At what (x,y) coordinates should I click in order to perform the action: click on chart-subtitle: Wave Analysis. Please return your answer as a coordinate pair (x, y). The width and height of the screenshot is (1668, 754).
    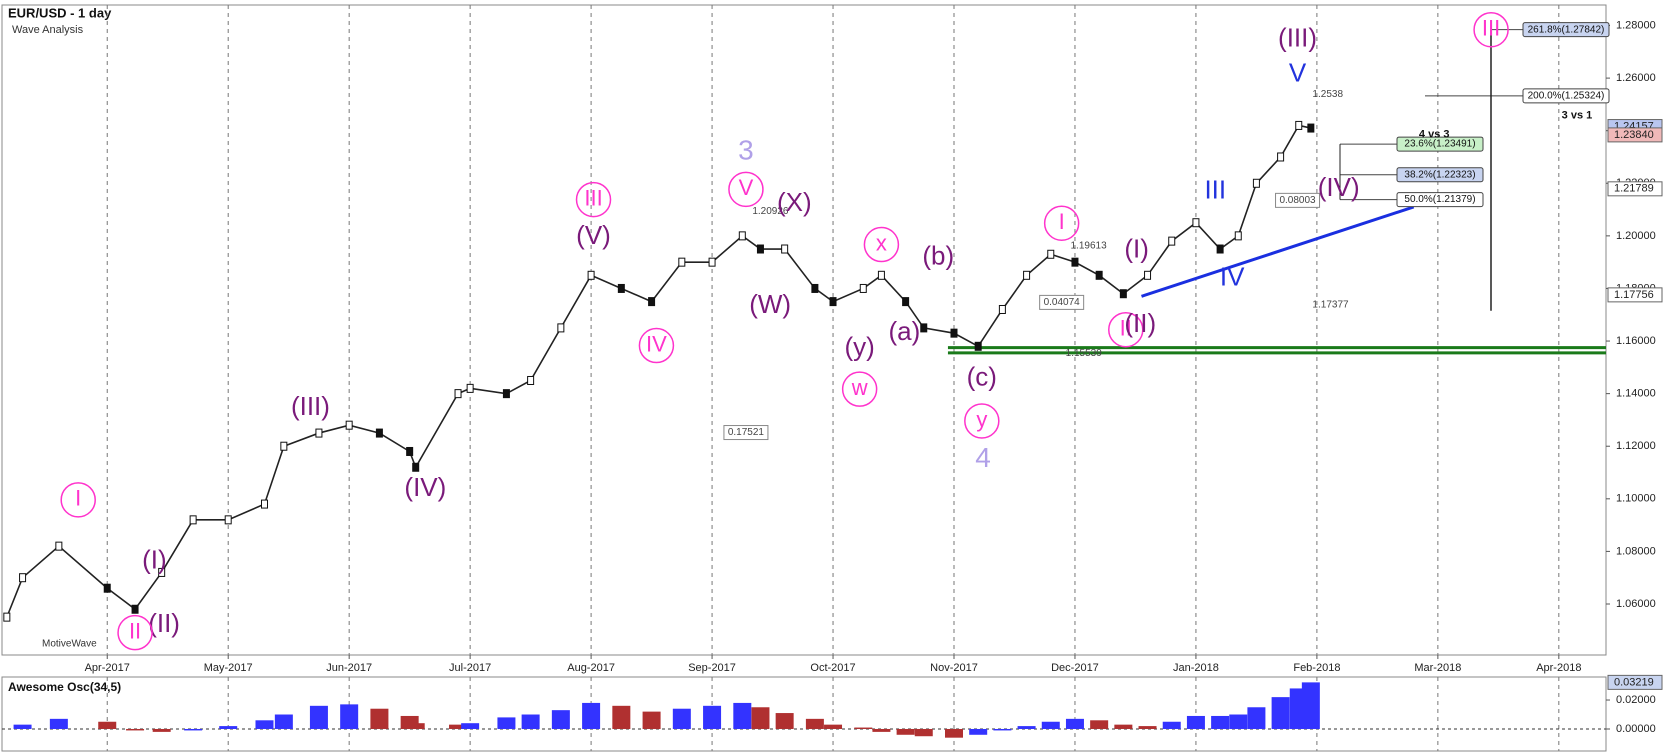
    Looking at the image, I should click on (48, 30).